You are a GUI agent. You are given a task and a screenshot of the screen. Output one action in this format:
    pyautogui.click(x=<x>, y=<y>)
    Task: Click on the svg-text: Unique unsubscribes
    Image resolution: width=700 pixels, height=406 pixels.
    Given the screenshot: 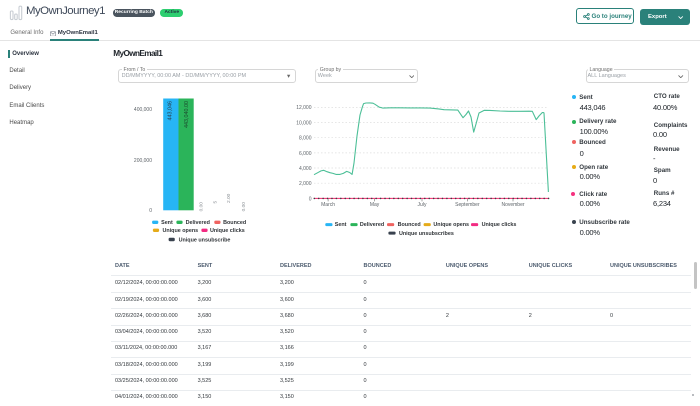 What is the action you would take?
    pyautogui.click(x=426, y=234)
    